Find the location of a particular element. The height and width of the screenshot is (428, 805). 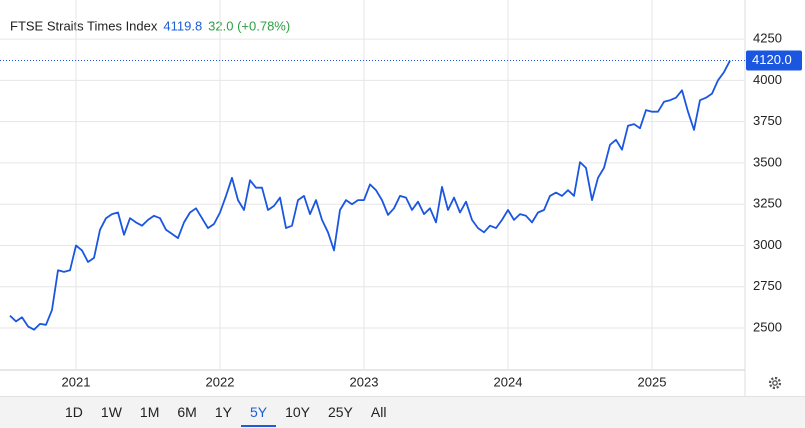

y-tick-label: 3250 is located at coordinates (767, 203).